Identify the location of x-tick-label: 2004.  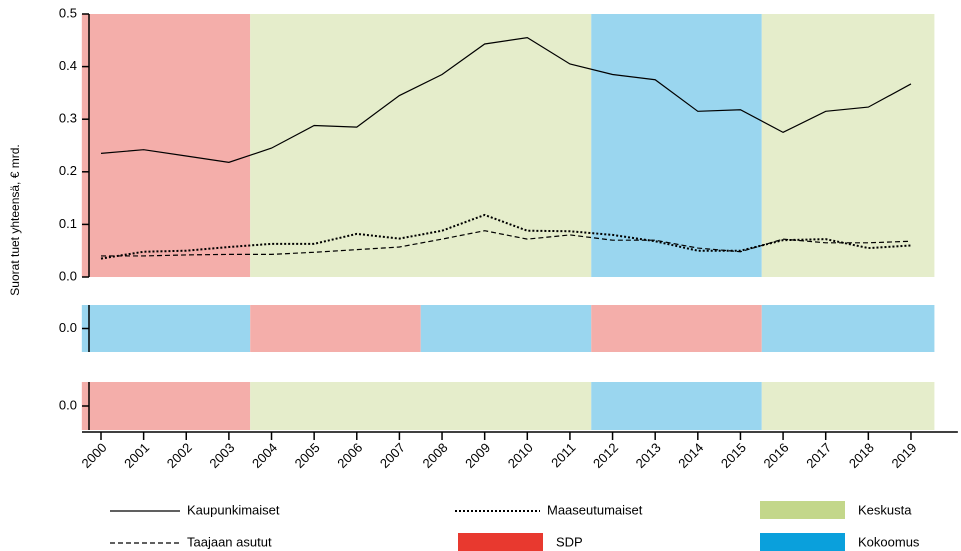
(264, 455).